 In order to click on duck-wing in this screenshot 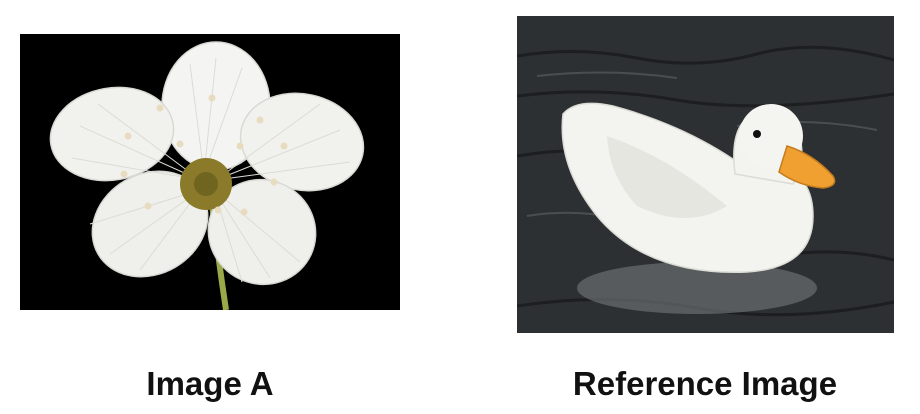, I will do `click(667, 177)`.